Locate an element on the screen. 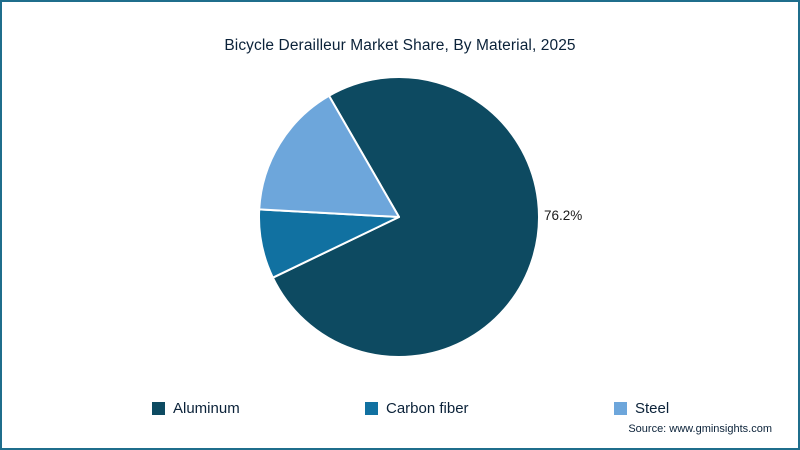 The width and height of the screenshot is (800, 450). source-text: Source: www.gminsights.com is located at coordinates (700, 429).